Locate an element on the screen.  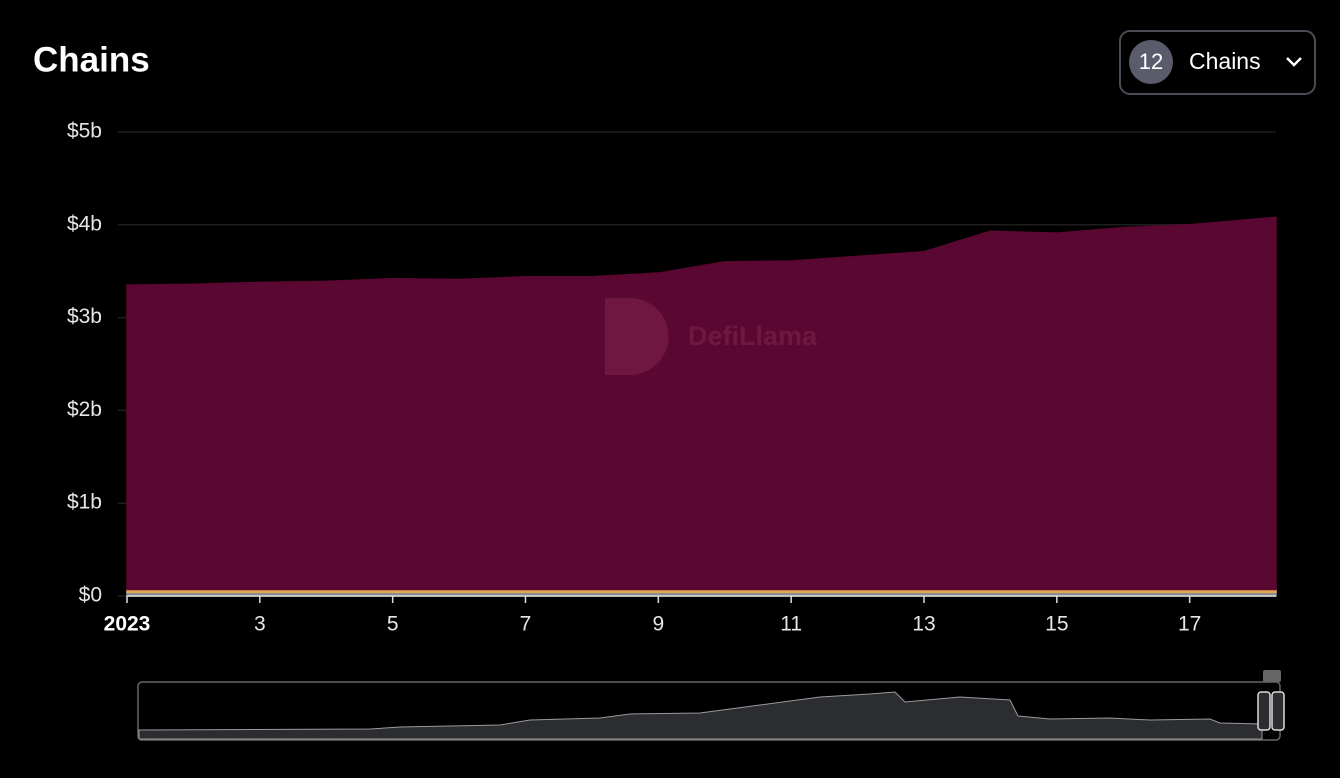
selector-label: Chains is located at coordinates (1225, 61).